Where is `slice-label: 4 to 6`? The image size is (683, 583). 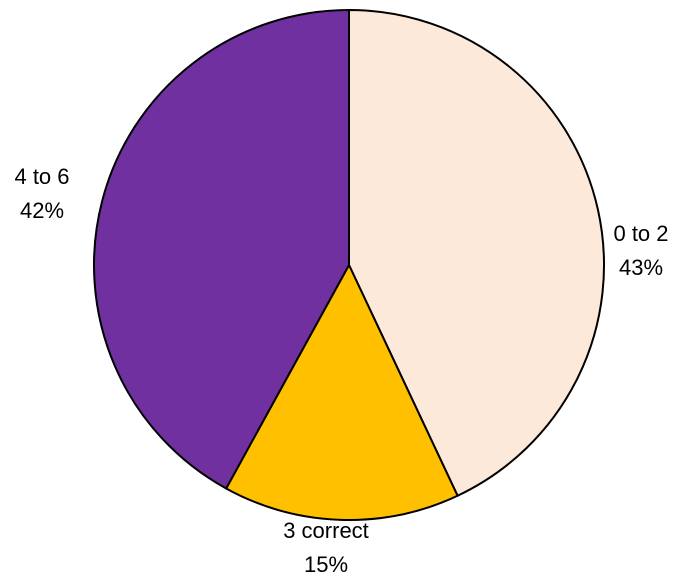 slice-label: 4 to 6 is located at coordinates (41, 176).